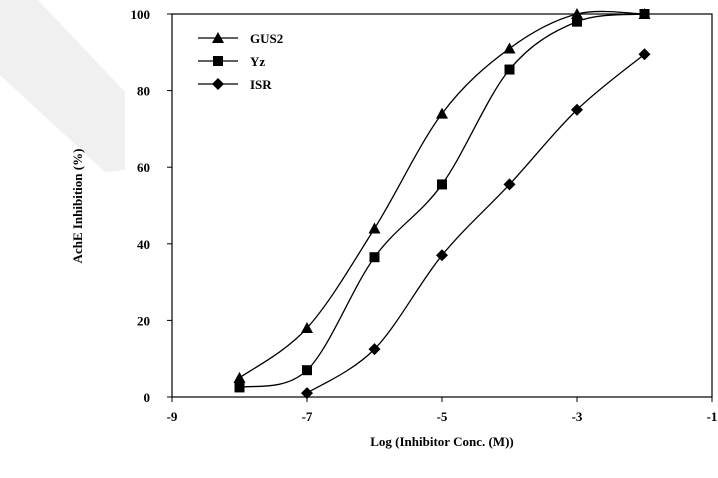  I want to click on y-tick-label: 100, so click(141, 14).